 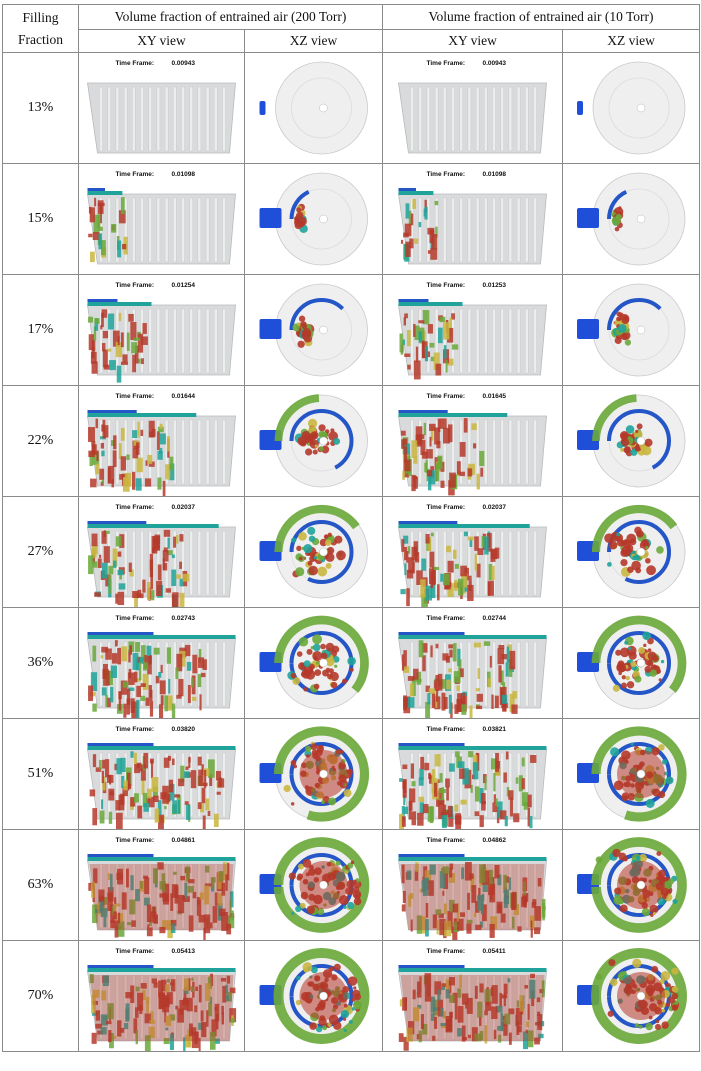 What do you see at coordinates (161, 996) in the screenshot?
I see `xy-view-200-torr: Time Frame: 0.05413` at bounding box center [161, 996].